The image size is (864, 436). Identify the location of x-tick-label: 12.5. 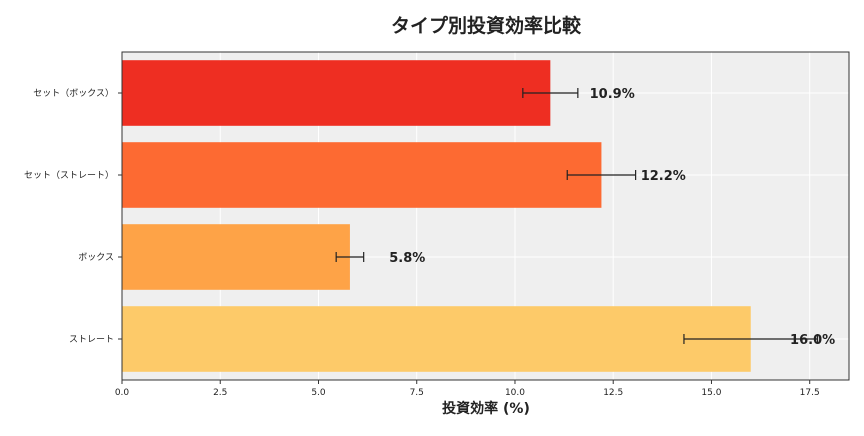
(613, 393).